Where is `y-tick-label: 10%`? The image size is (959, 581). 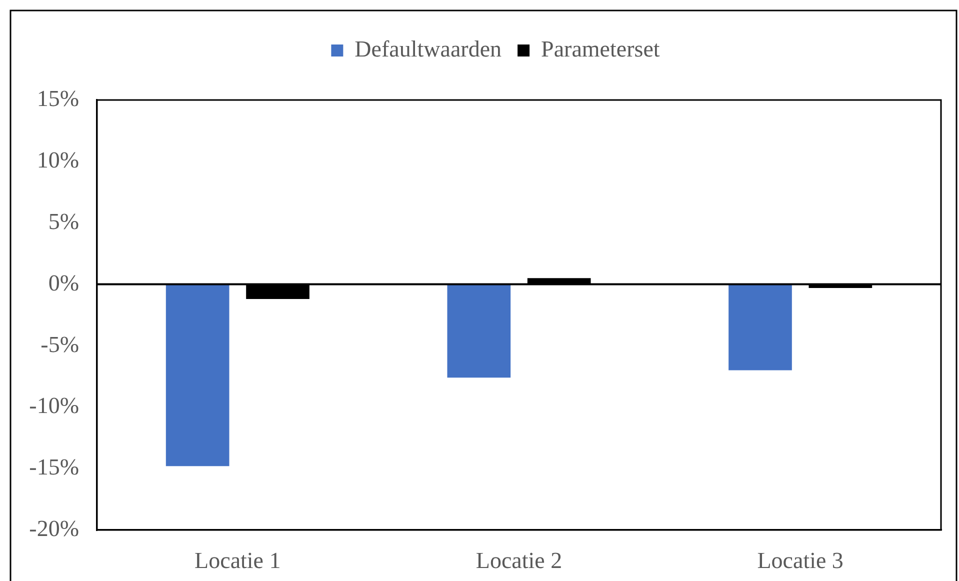 y-tick-label: 10% is located at coordinates (57, 159).